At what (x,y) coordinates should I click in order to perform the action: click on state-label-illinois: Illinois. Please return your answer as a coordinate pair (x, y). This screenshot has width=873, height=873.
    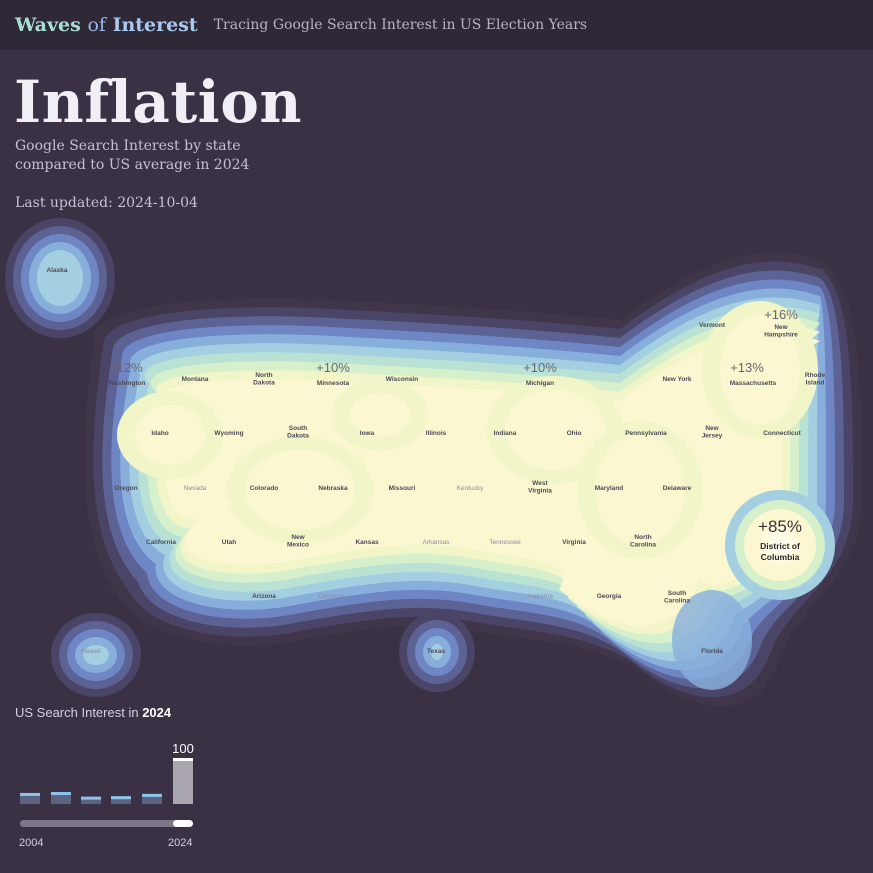
    Looking at the image, I should click on (436, 433).